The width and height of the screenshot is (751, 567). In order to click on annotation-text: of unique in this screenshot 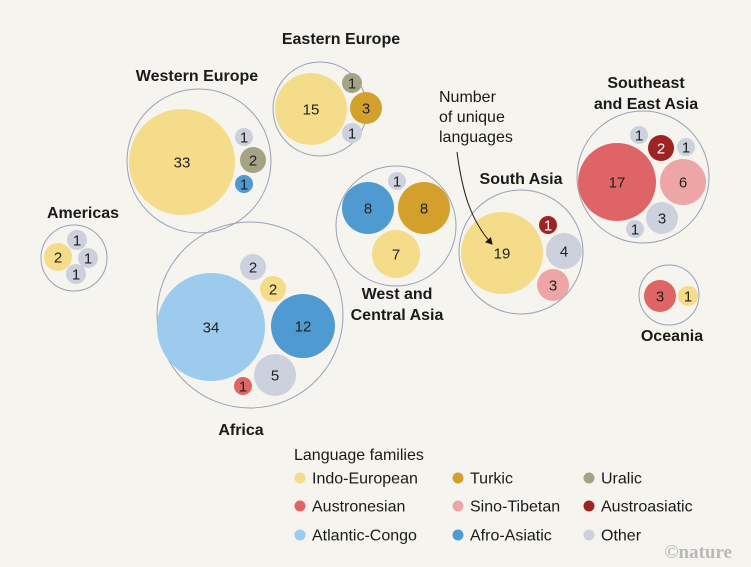, I will do `click(472, 117)`.